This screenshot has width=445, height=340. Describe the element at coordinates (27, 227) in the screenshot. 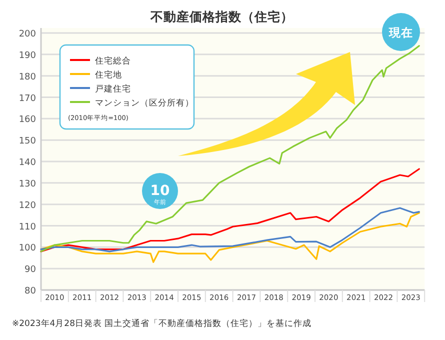

I see `y-tick-label: 110` at that location.